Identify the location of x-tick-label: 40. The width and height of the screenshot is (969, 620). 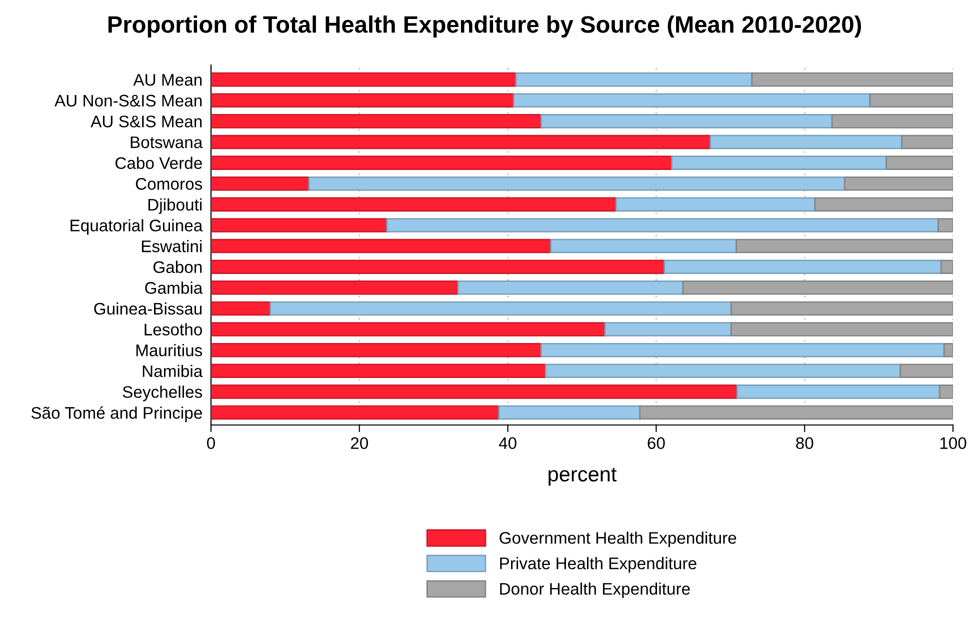
(507, 443).